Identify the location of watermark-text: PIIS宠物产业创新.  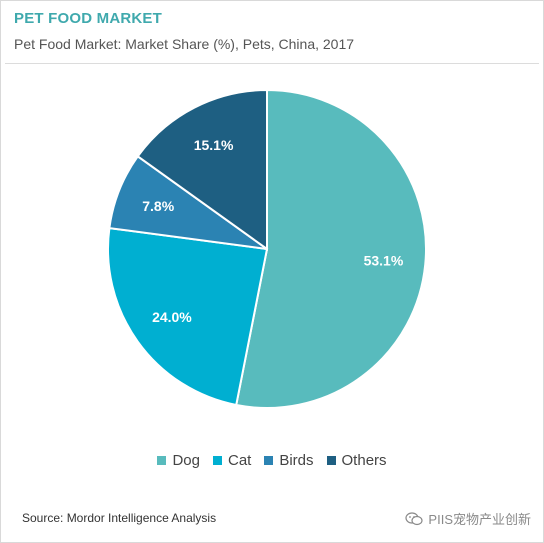
(479, 519).